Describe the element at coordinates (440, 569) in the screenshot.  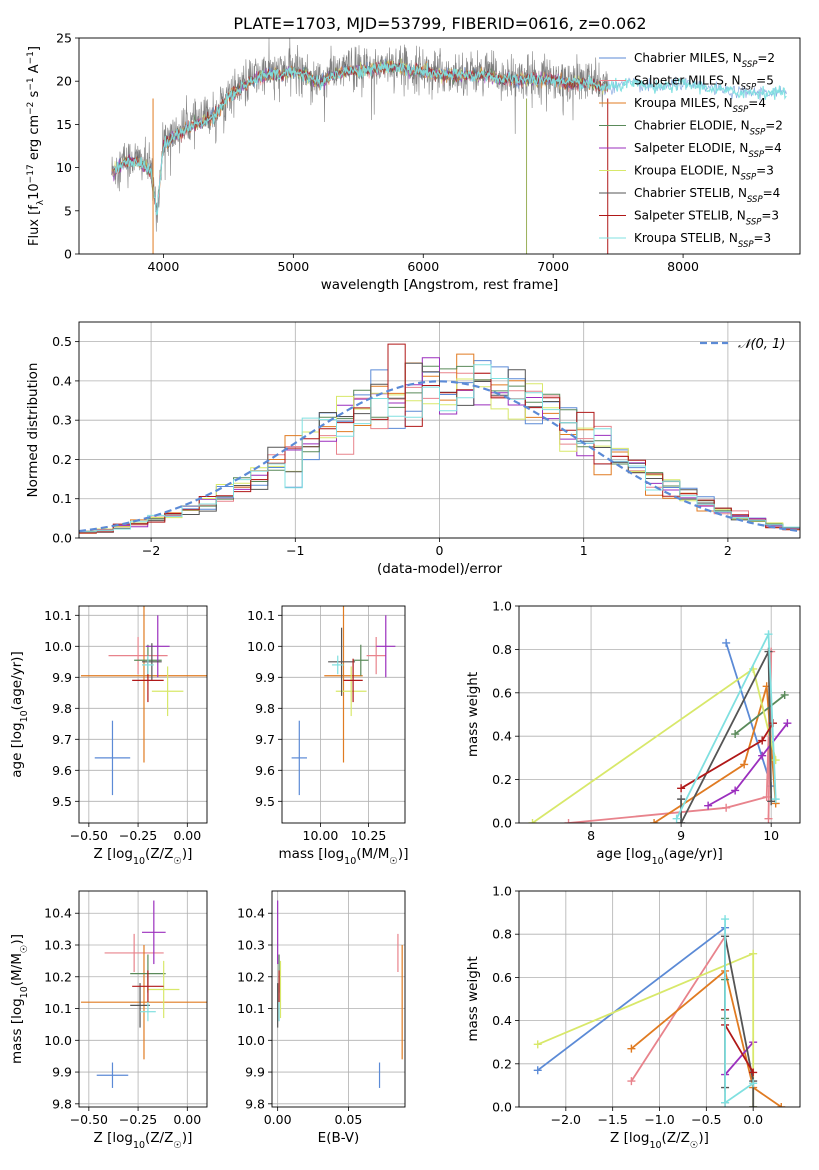
I see `x-axis-label: (data-model)/error` at that location.